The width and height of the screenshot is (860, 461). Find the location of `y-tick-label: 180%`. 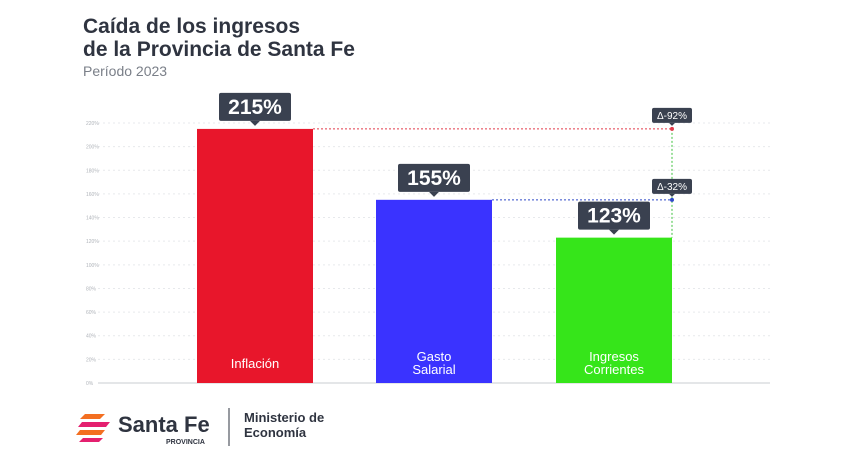

y-tick-label: 180% is located at coordinates (92, 171).